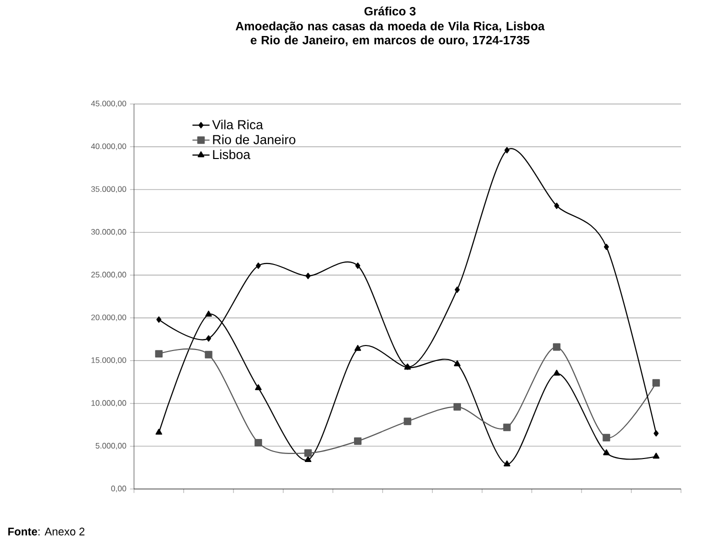  Describe the element at coordinates (108, 189) in the screenshot. I see `y-tick-label: 35.000,00` at that location.